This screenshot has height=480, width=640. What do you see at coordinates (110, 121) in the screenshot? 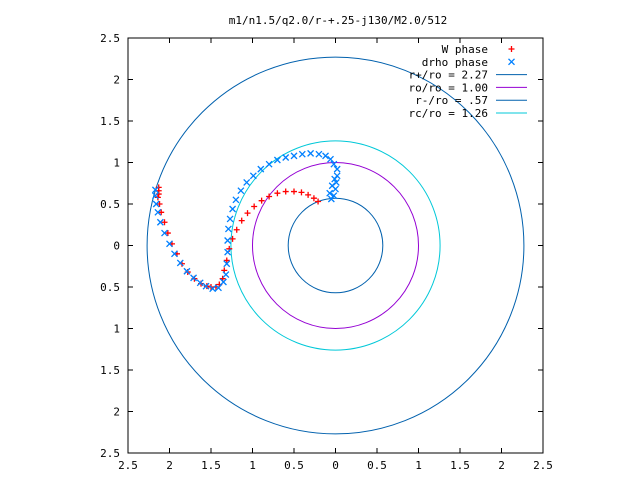
I see `y-tick-label-3: 1.5` at bounding box center [110, 121].